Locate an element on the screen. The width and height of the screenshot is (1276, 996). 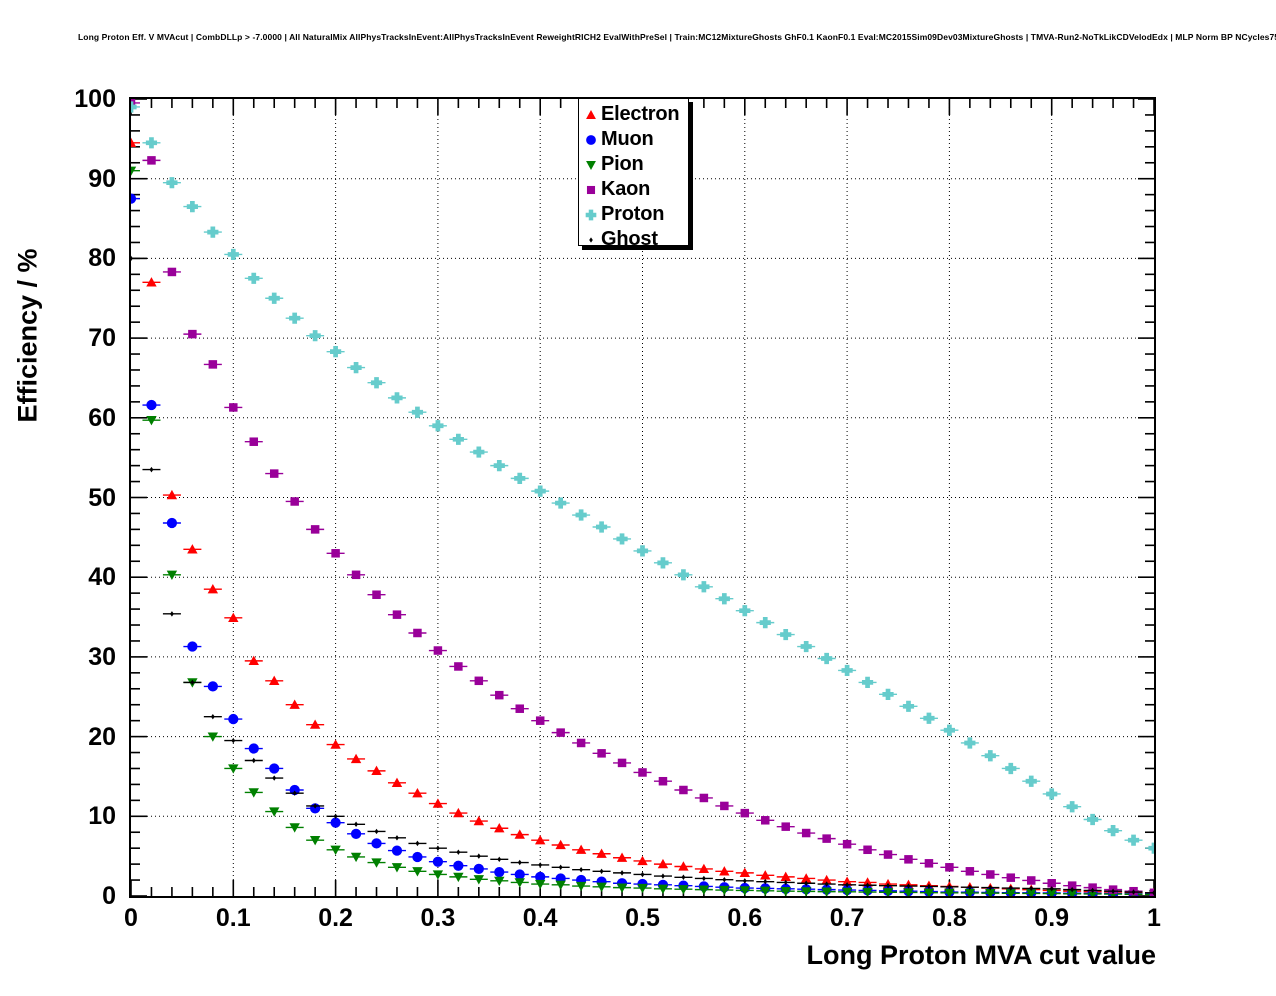
legend-box: Electron Muon Pion Kaon Proton Ghost is located at coordinates (633, 174).